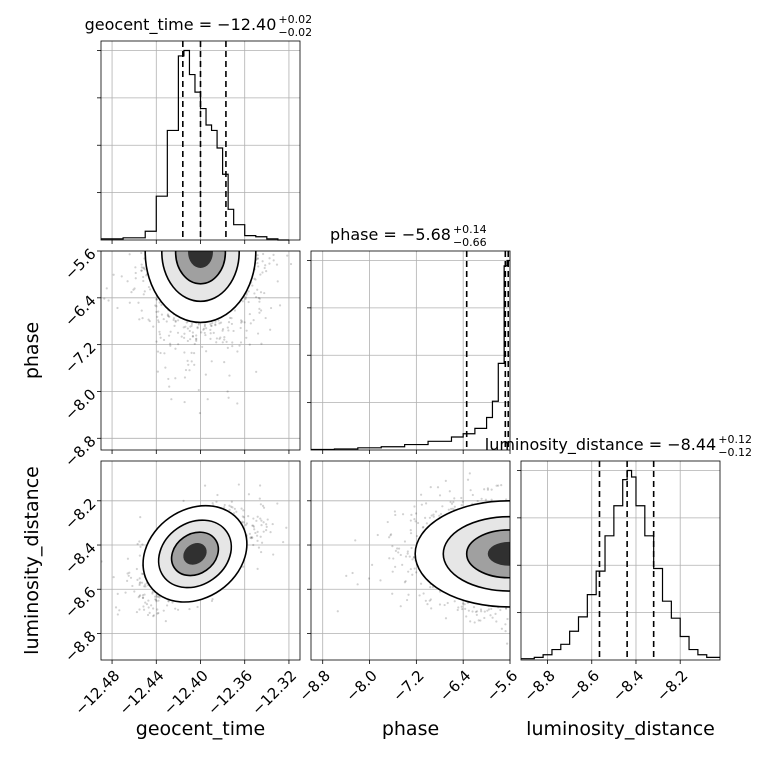 Image resolution: width=760 pixels, height=760 pixels. I want to click on x-tick-label: −8.2, so click(672, 686).